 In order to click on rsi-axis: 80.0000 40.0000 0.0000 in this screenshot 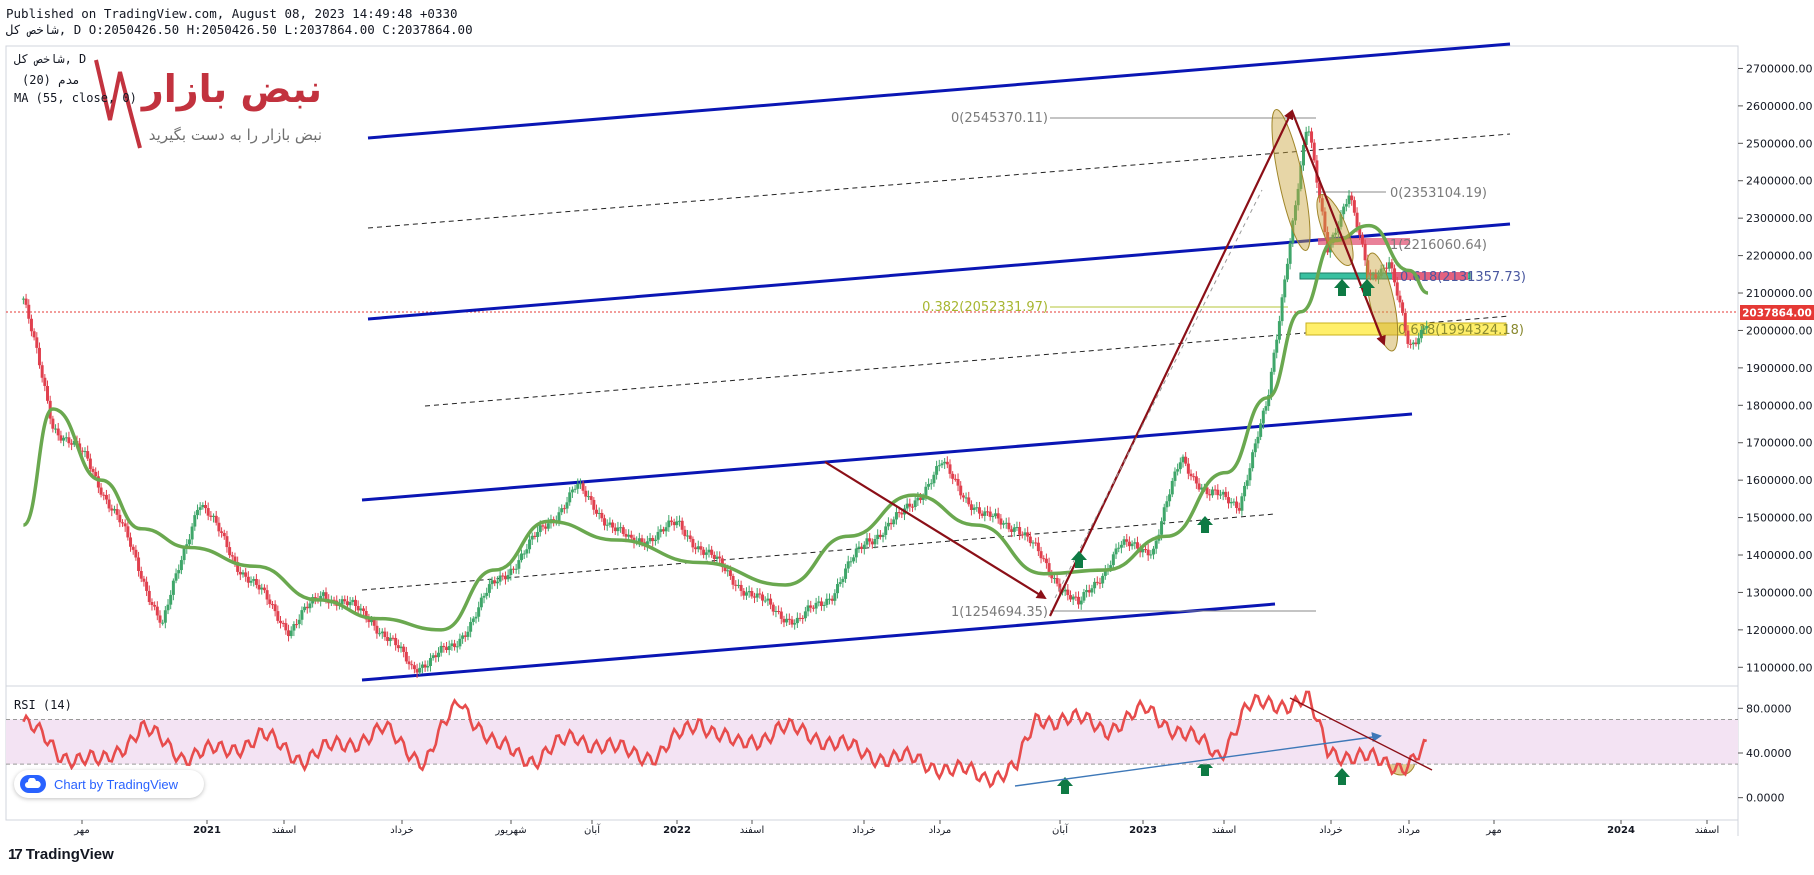, I will do `click(1765, 753)`.